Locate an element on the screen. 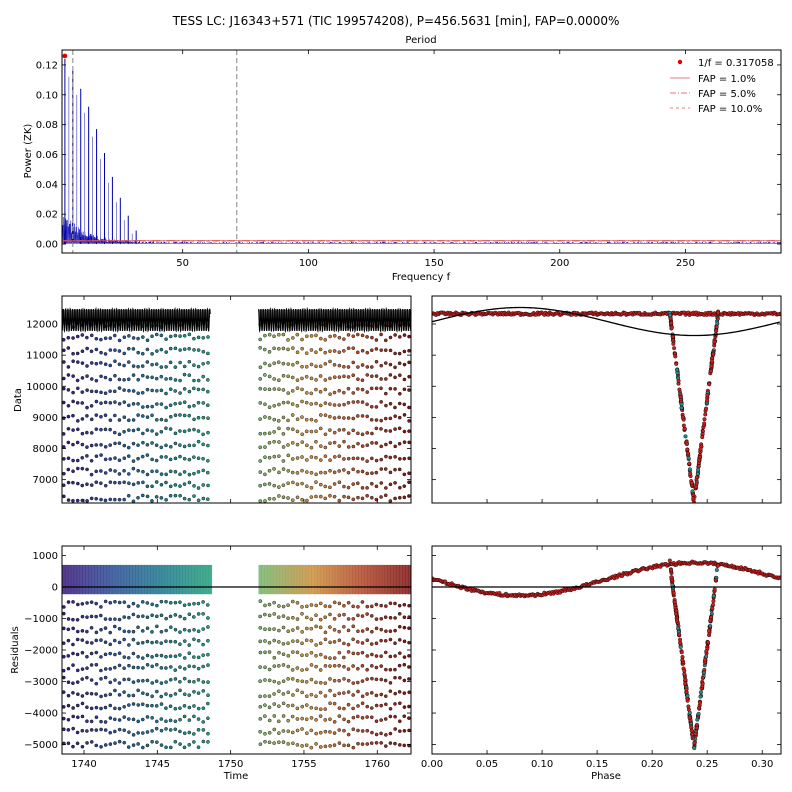 Image resolution: width=792 pixels, height=792 pixels. phase-model-line is located at coordinates (606, 321).